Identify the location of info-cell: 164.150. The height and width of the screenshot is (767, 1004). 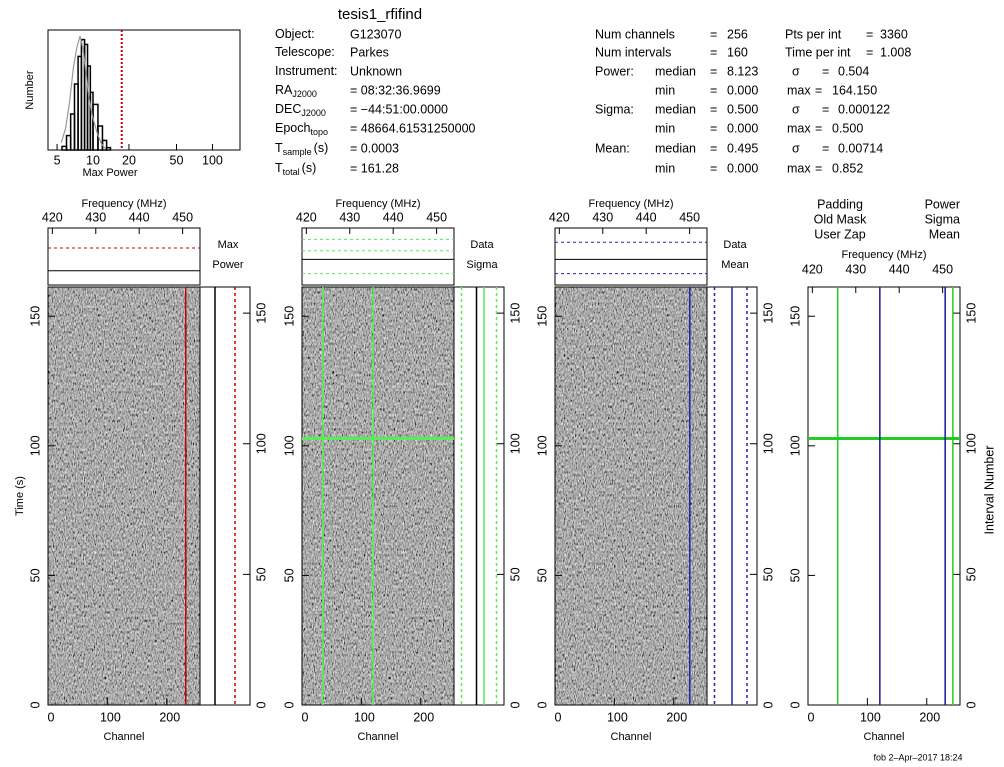
(854, 90).